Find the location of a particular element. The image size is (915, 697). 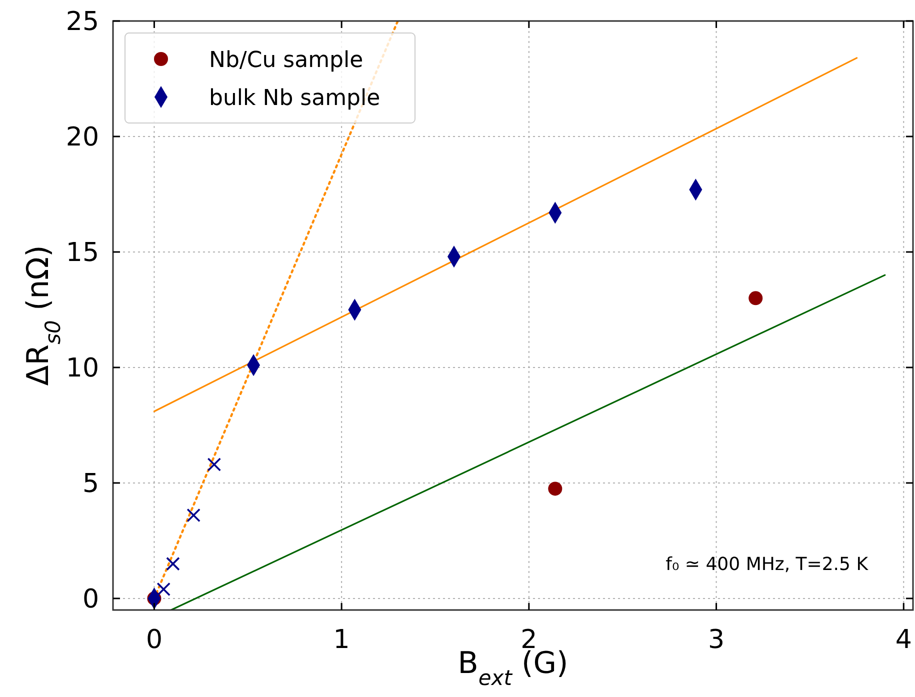

y-tick-label: 25 is located at coordinates (82, 22).